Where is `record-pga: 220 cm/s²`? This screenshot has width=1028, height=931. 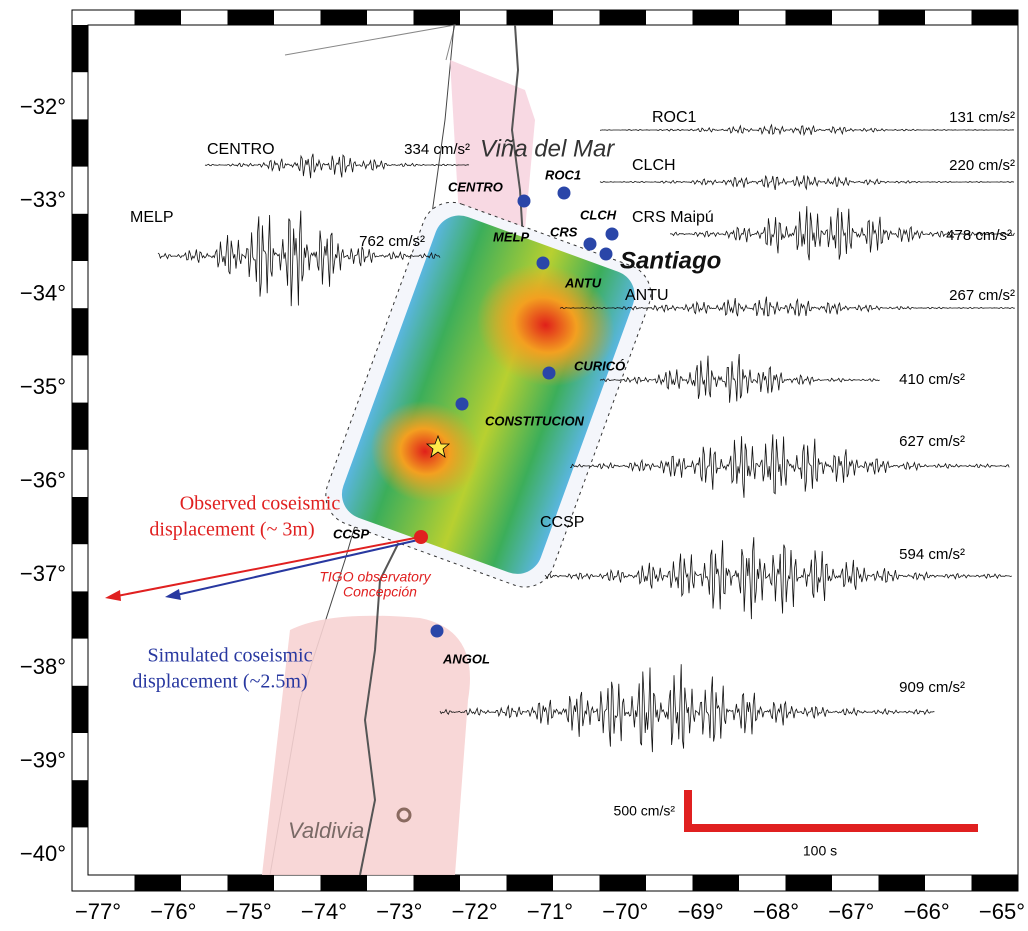
record-pga: 220 cm/s² is located at coordinates (982, 165).